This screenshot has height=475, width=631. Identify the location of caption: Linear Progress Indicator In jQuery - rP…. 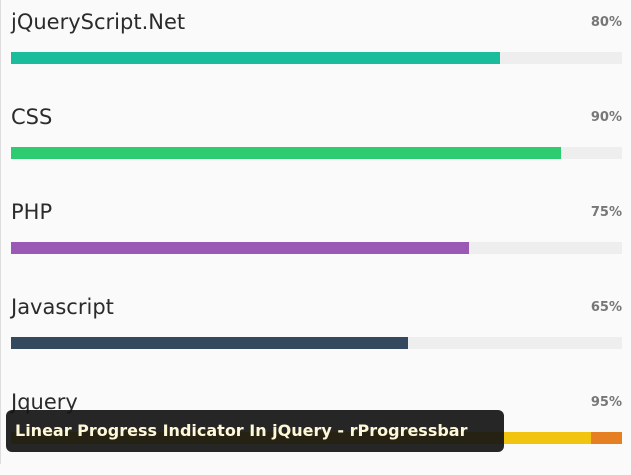
(255, 431).